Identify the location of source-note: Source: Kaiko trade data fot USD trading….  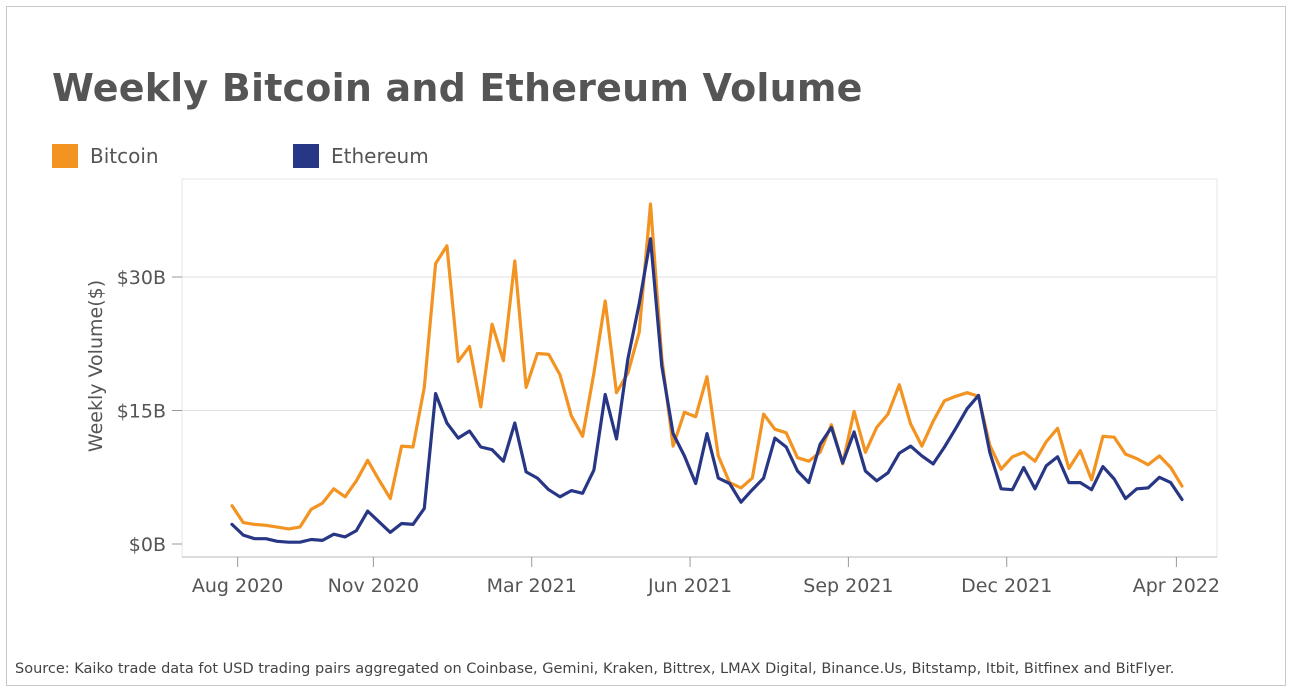
(595, 669).